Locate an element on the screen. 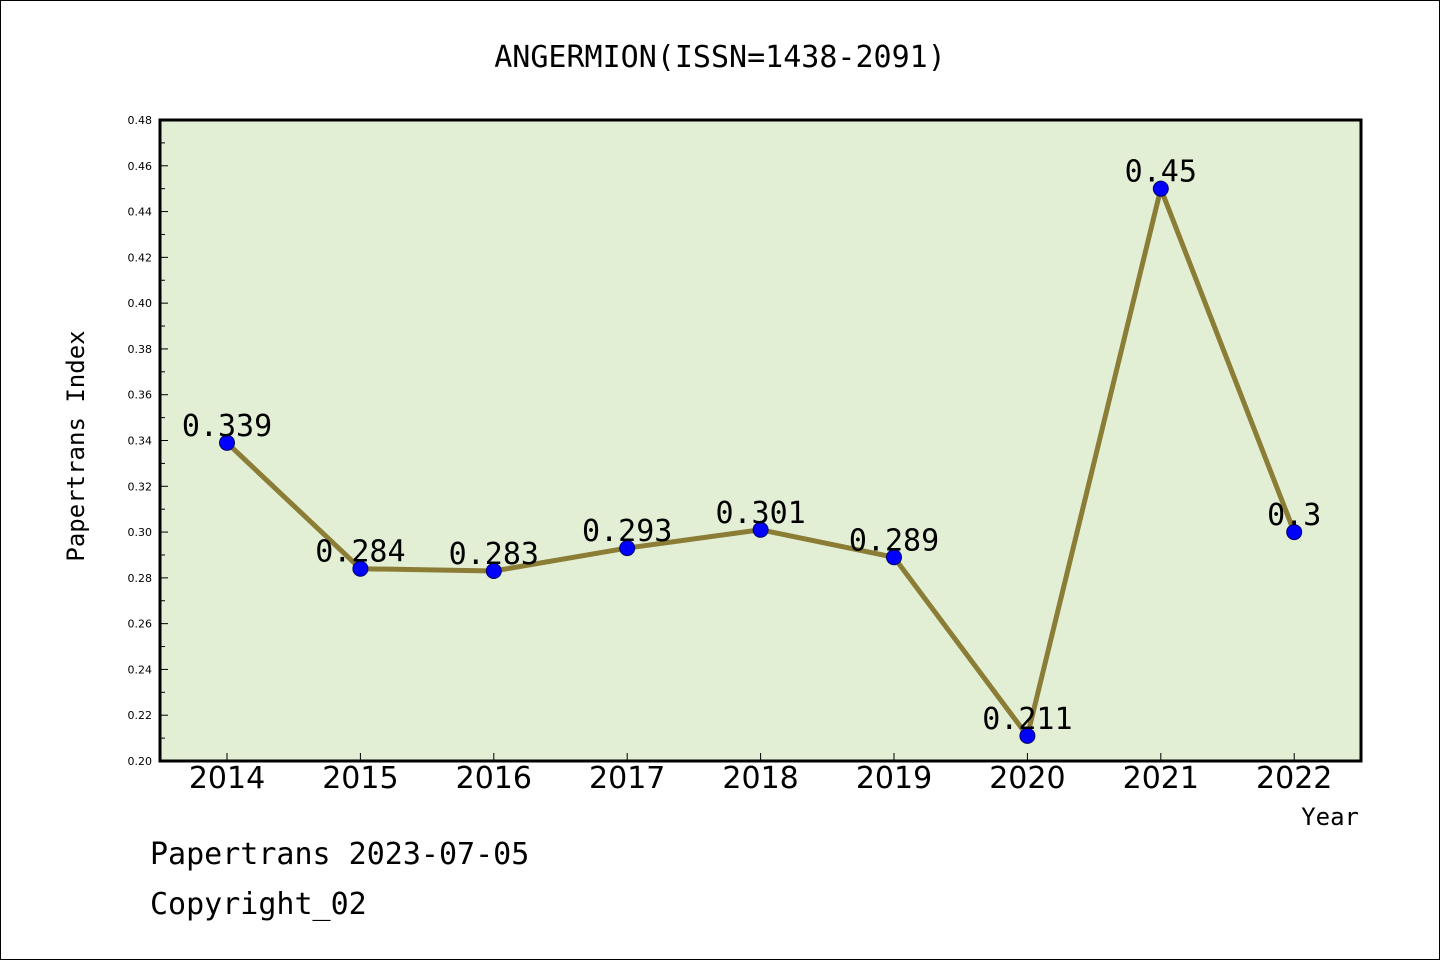 The height and width of the screenshot is (960, 1440). x-tick-label: 2019 is located at coordinates (894, 778).